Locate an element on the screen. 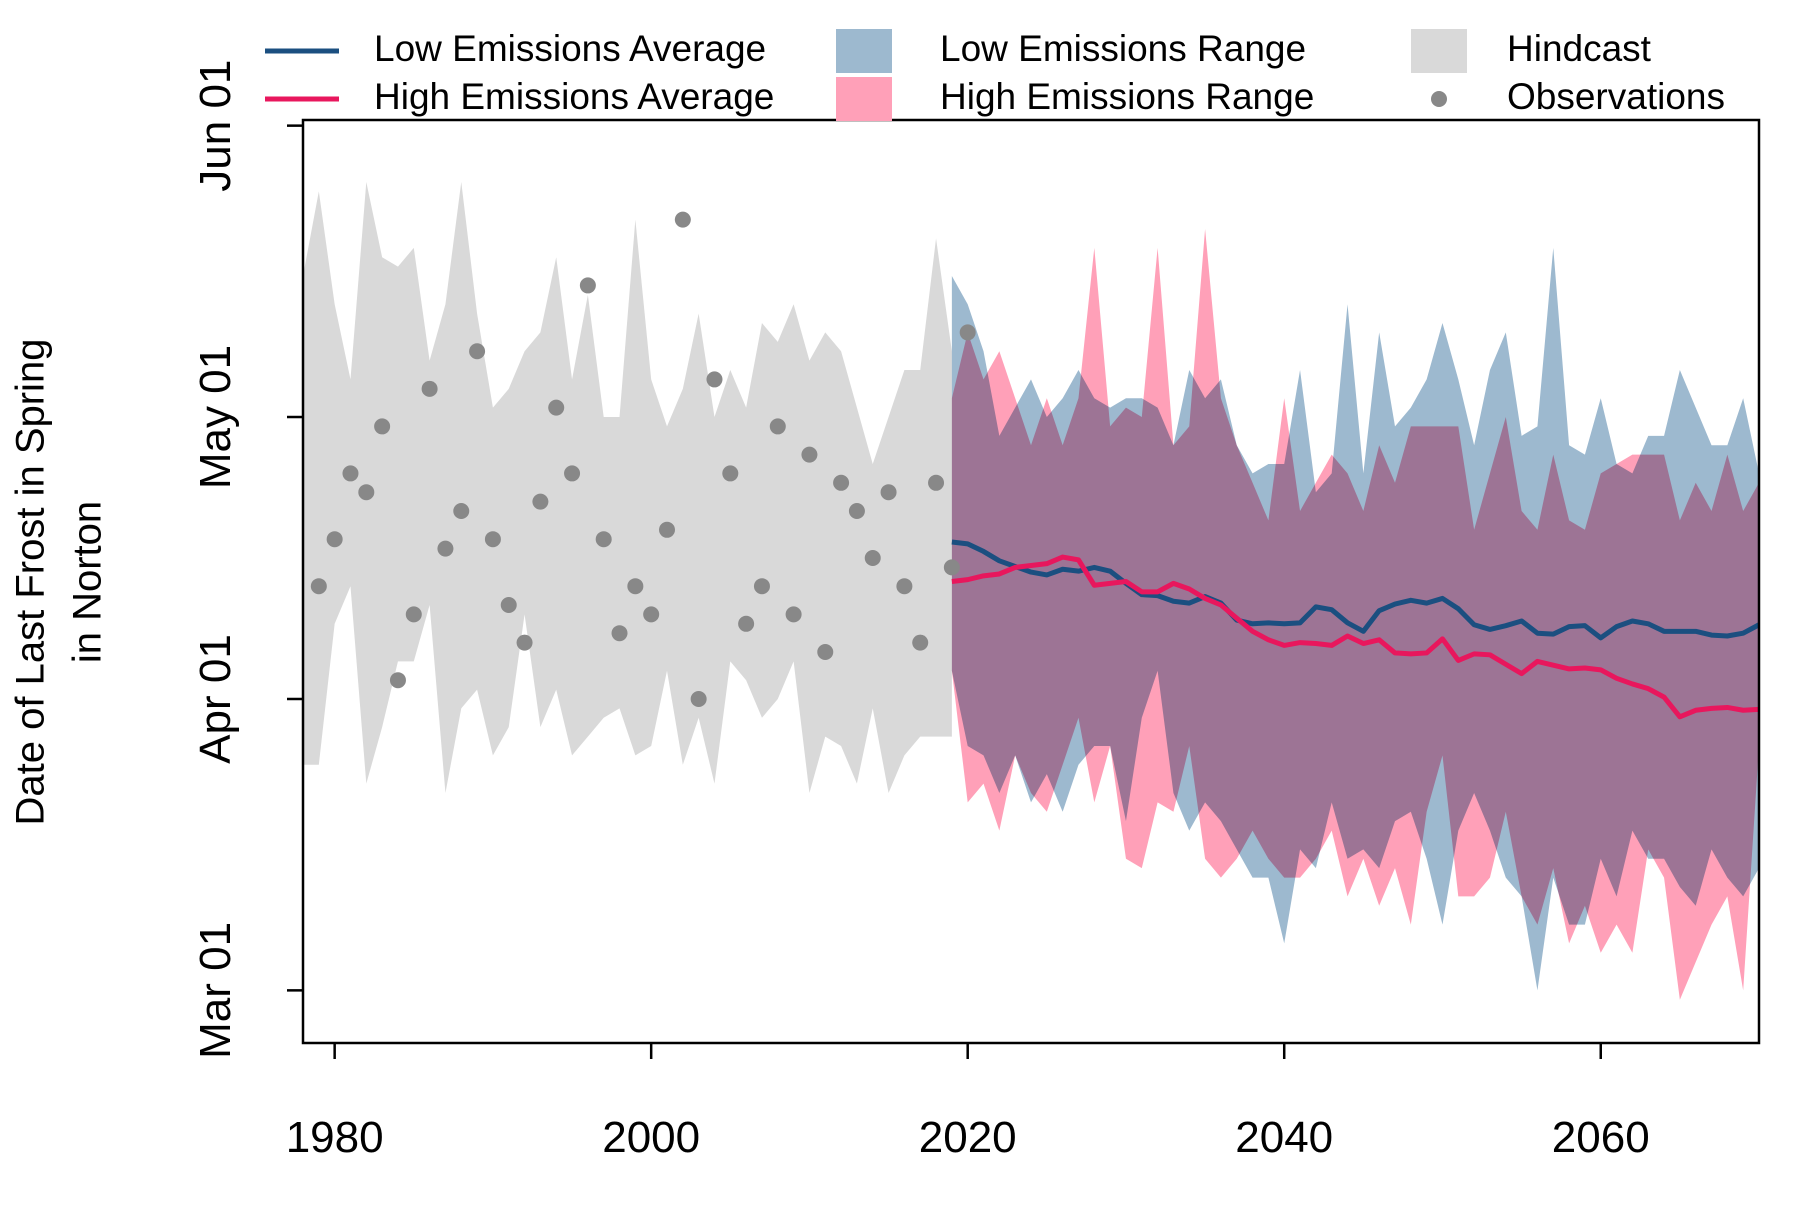  x-tick-label: 1980 is located at coordinates (335, 1137).